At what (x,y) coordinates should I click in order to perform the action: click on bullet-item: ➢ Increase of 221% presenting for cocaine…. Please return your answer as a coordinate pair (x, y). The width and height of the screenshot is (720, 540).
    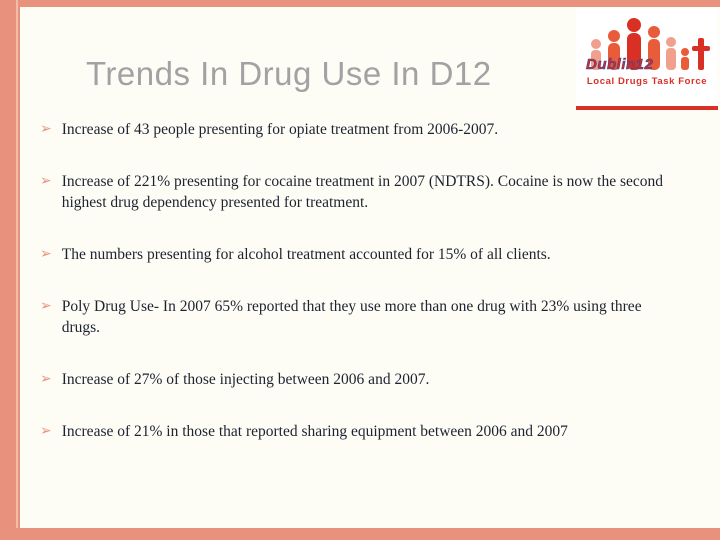
    Looking at the image, I should click on (367, 192).